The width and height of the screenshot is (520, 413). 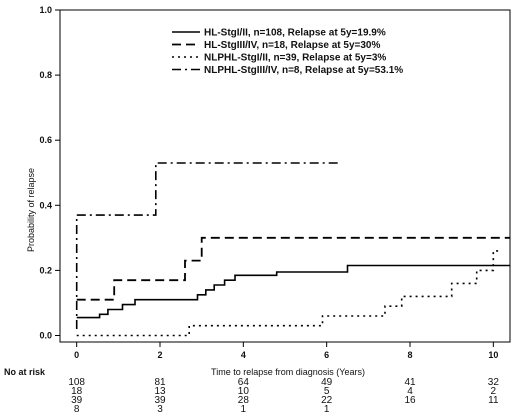 What do you see at coordinates (410, 400) in the screenshot?
I see `risk-table-cell: 16` at bounding box center [410, 400].